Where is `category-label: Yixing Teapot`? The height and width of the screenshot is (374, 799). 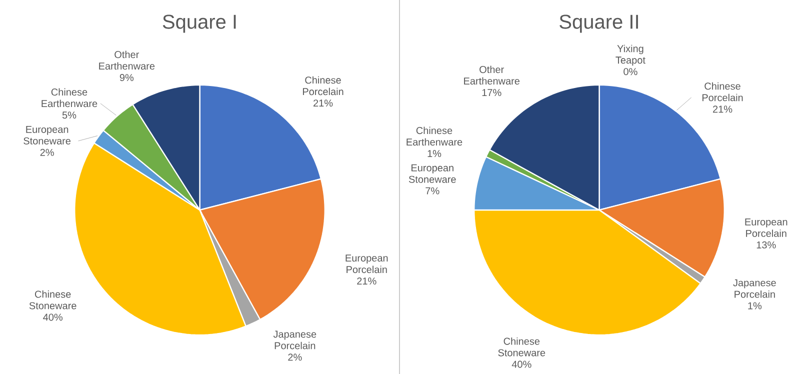 category-label: Yixing Teapot is located at coordinates (631, 55).